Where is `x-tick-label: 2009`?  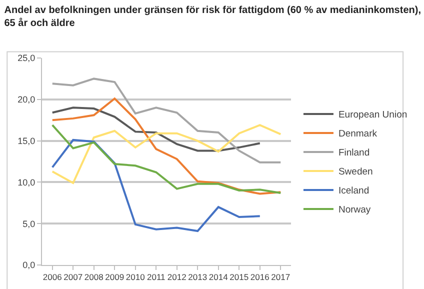
x-tick-label: 2009 is located at coordinates (114, 277).